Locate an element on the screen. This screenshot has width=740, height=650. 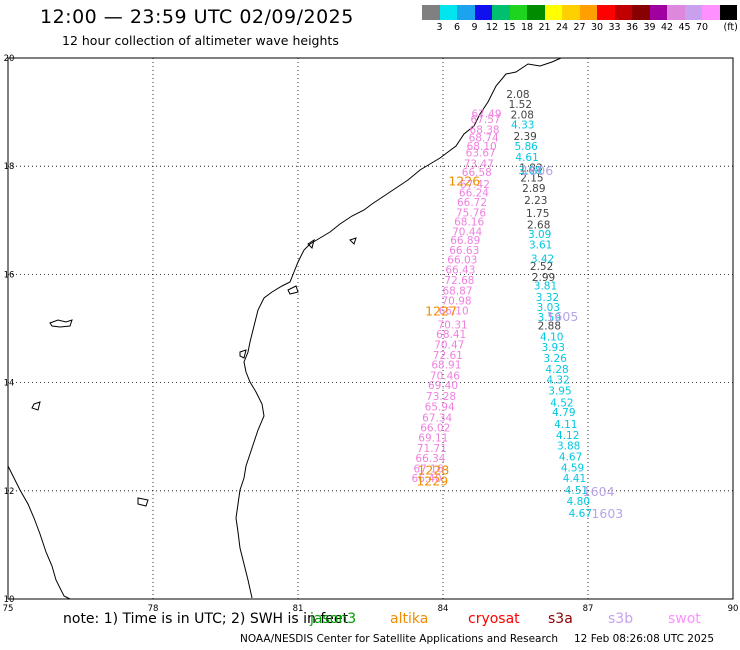
colorbar-label: 24 is located at coordinates (562, 27).